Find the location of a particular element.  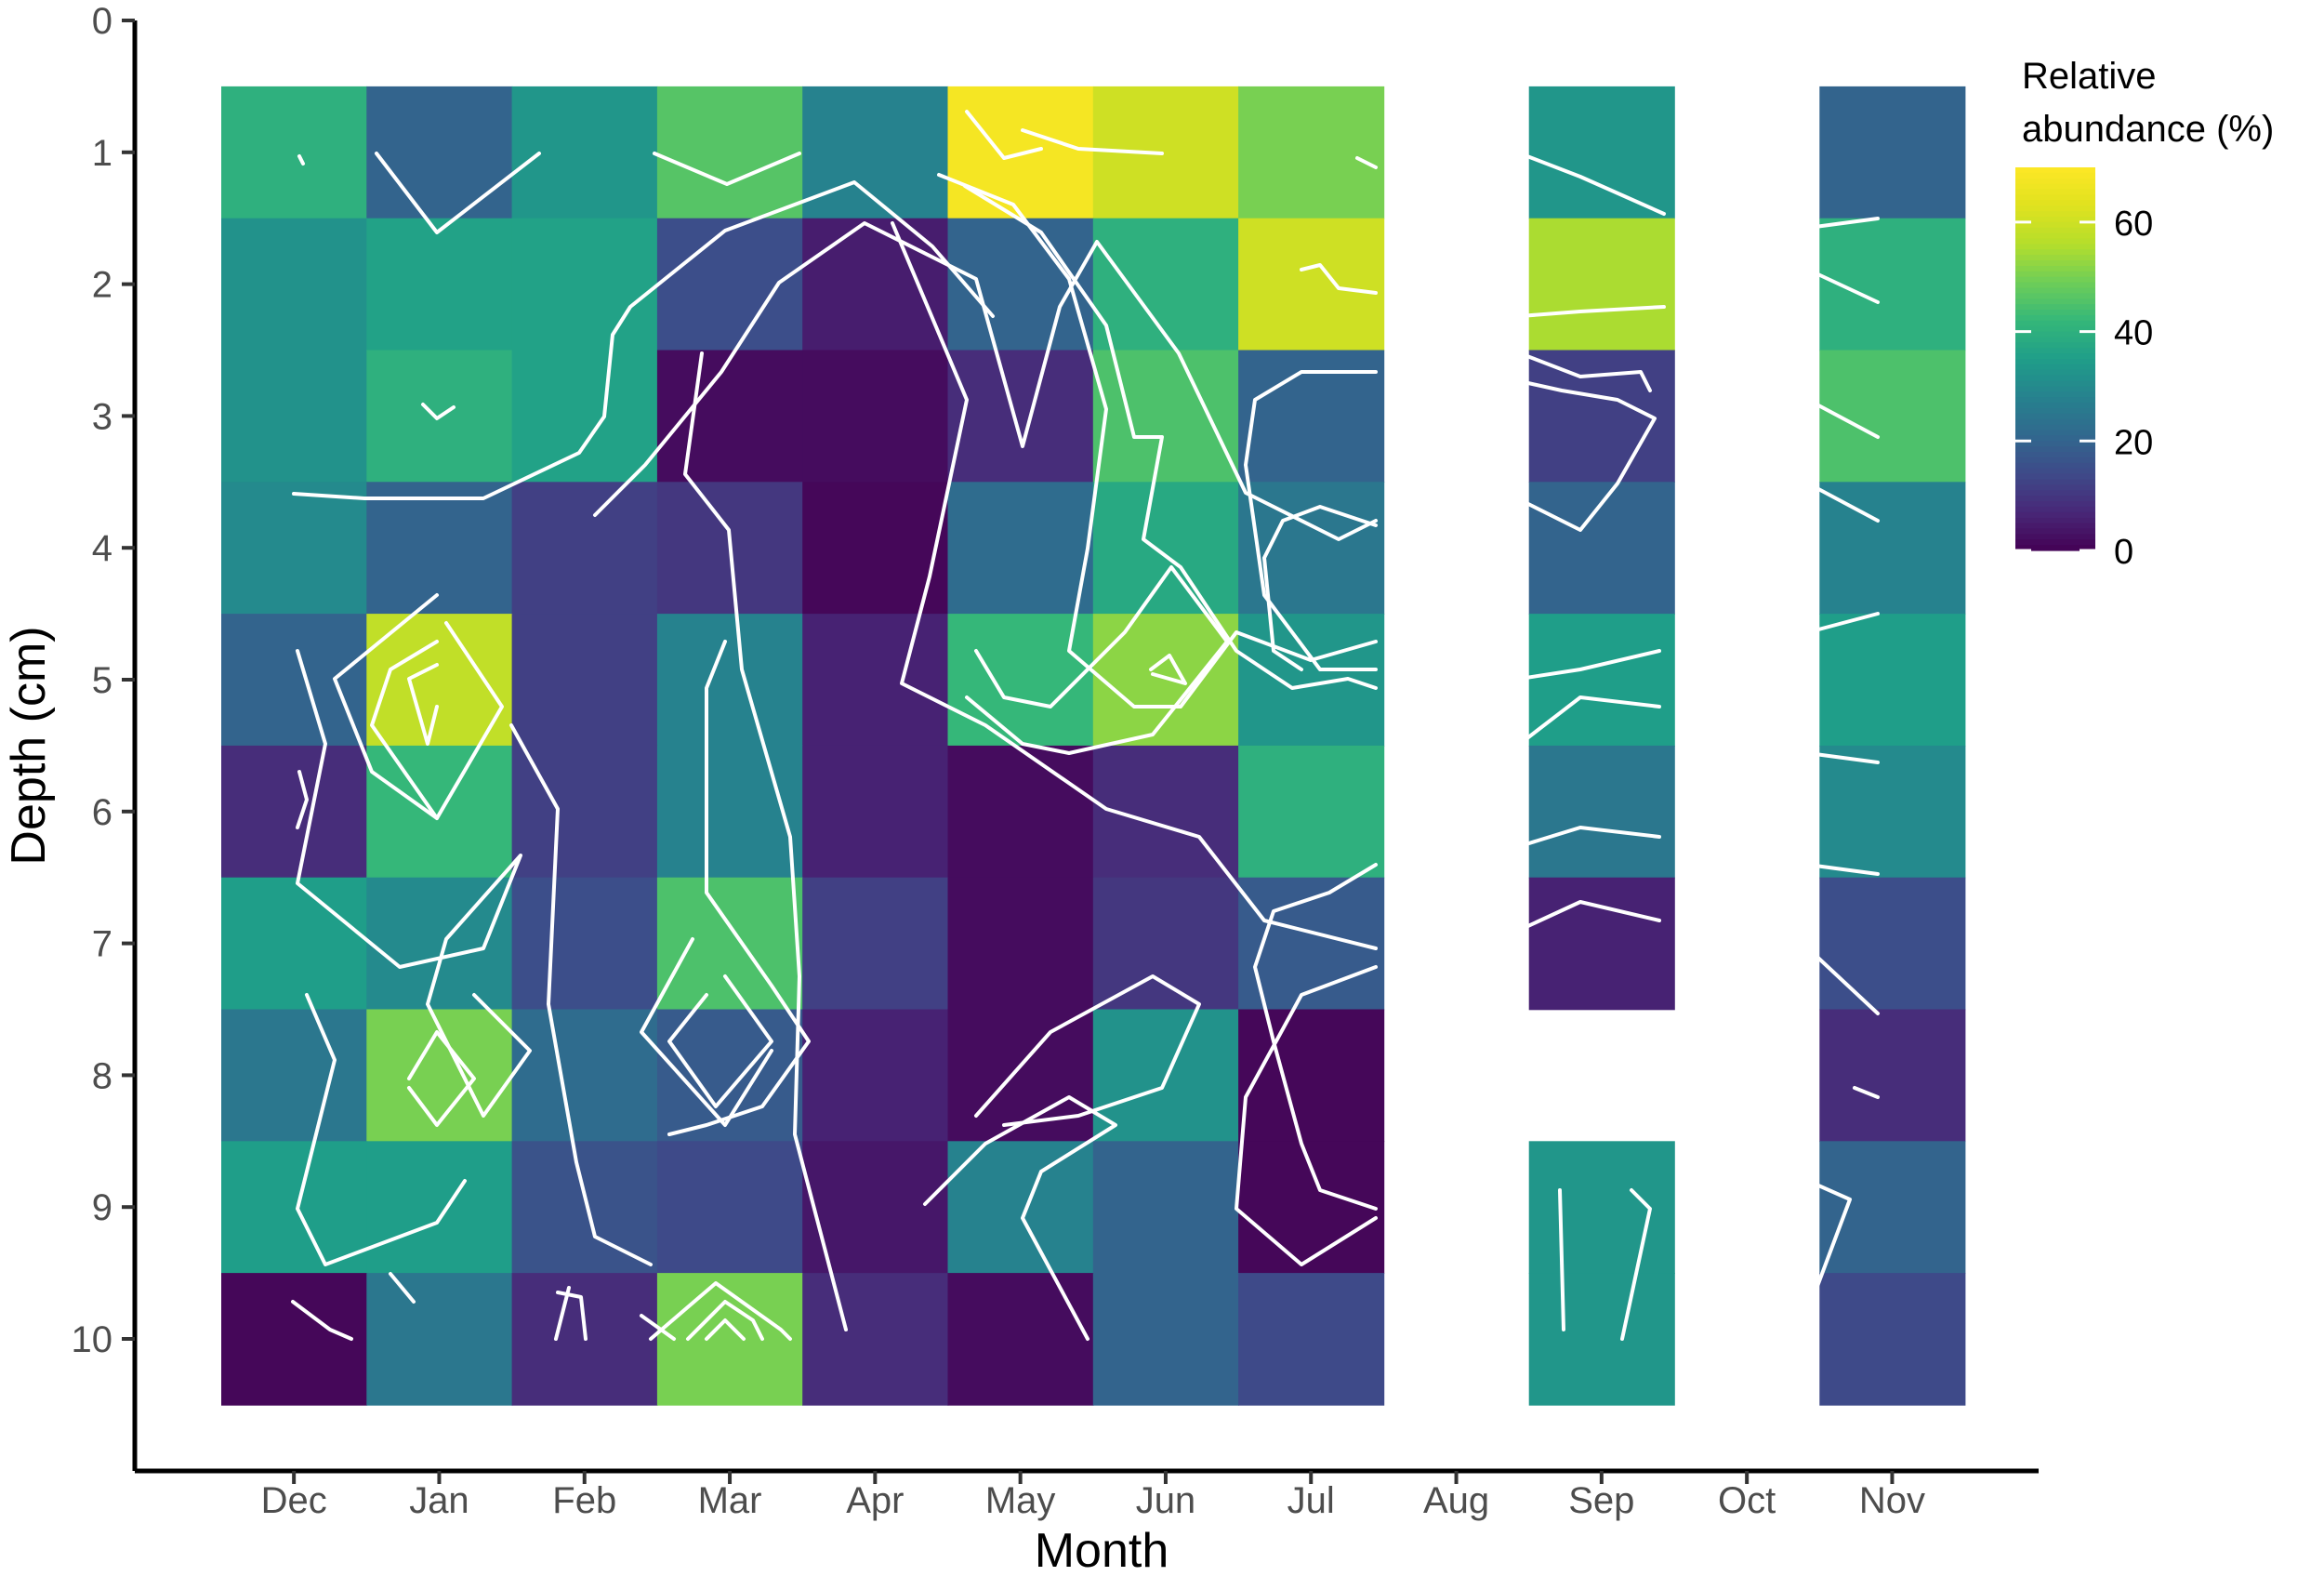

x-axis-ticks: Dec Jan Feb Mar Apr May Jun Jul Aug Sep Oct Nov is located at coordinates (1093, 1496).